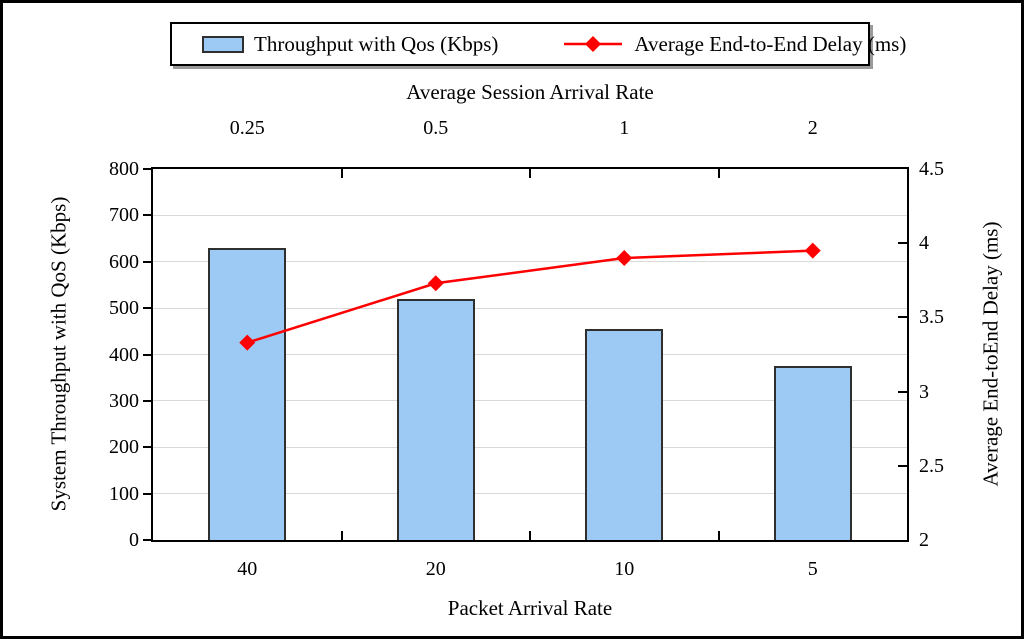  What do you see at coordinates (124, 400) in the screenshot?
I see `left-axis-tick-label: 300` at bounding box center [124, 400].